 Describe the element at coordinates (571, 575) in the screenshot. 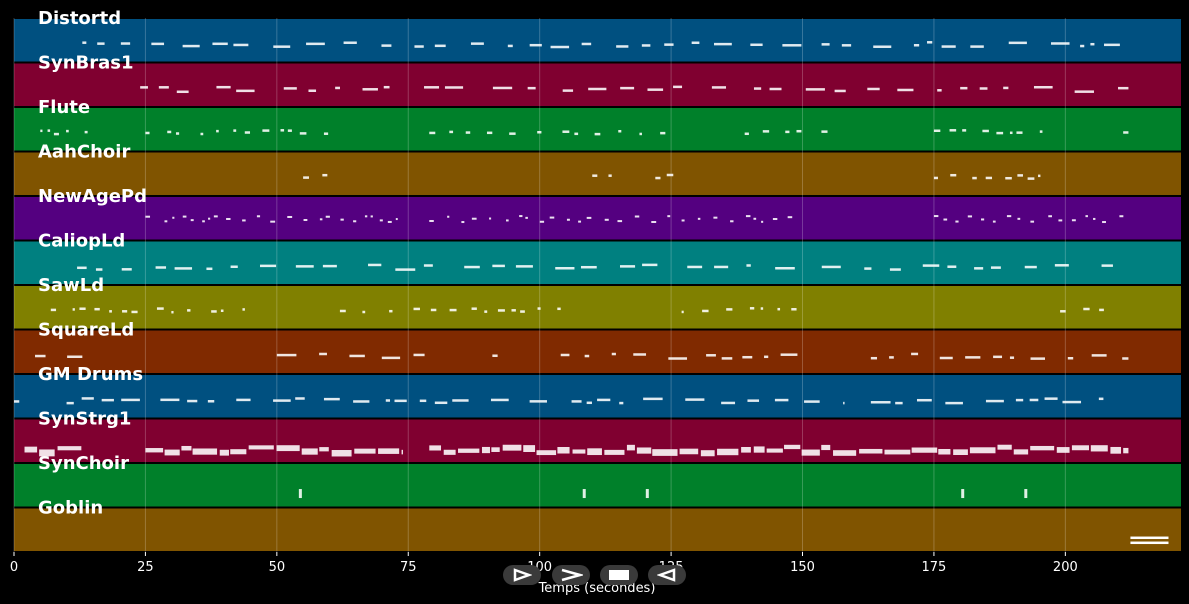

I see `forward-button` at that location.